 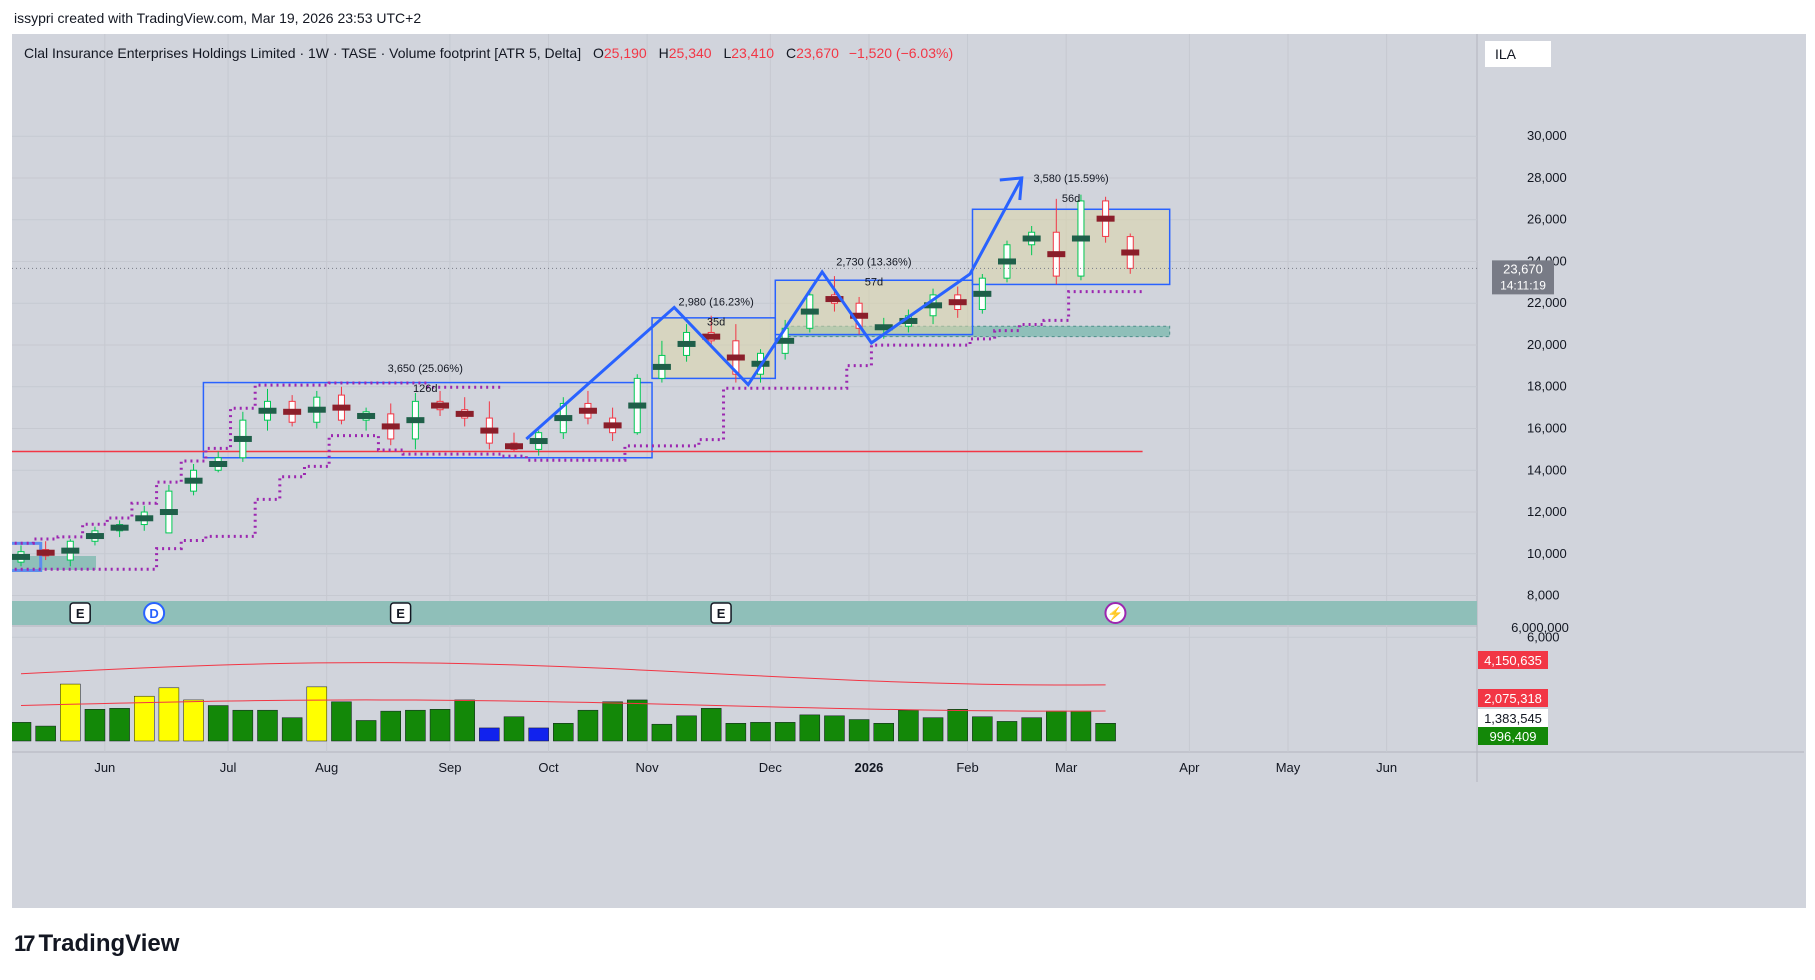 I want to click on time-tick-label: May, so click(x=1288, y=767).